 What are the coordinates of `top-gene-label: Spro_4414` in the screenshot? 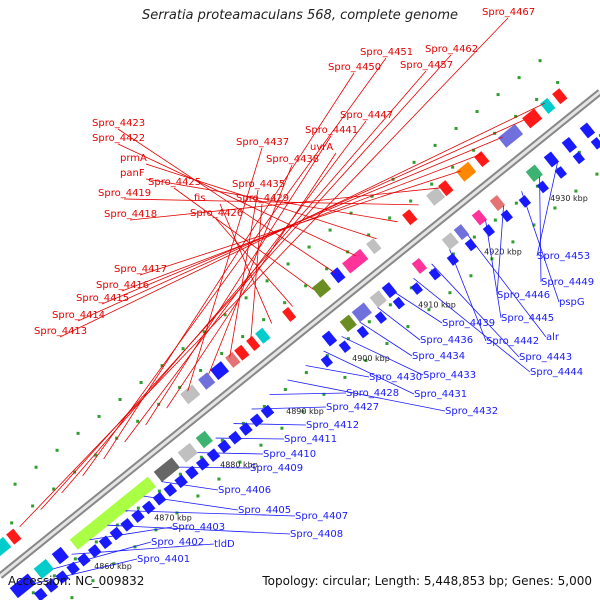 It's located at (78, 315).